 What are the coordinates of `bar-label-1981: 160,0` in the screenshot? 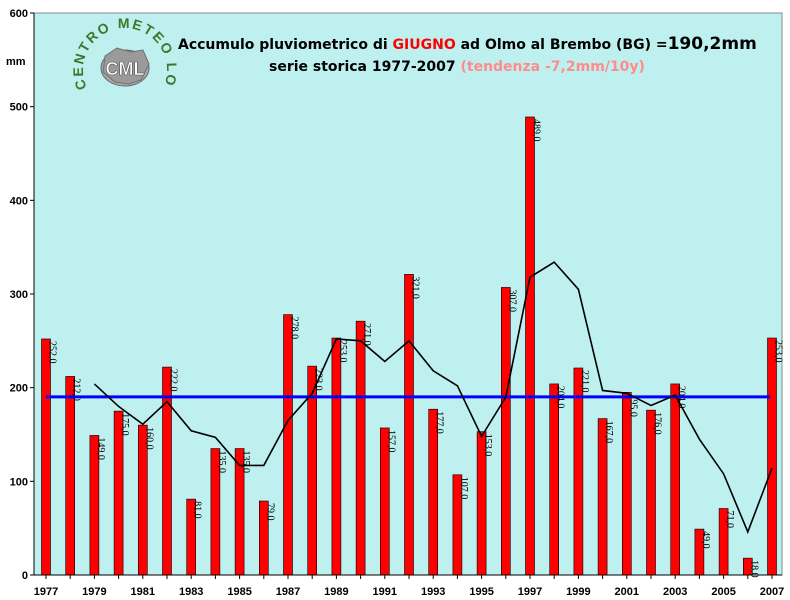 It's located at (148, 438).